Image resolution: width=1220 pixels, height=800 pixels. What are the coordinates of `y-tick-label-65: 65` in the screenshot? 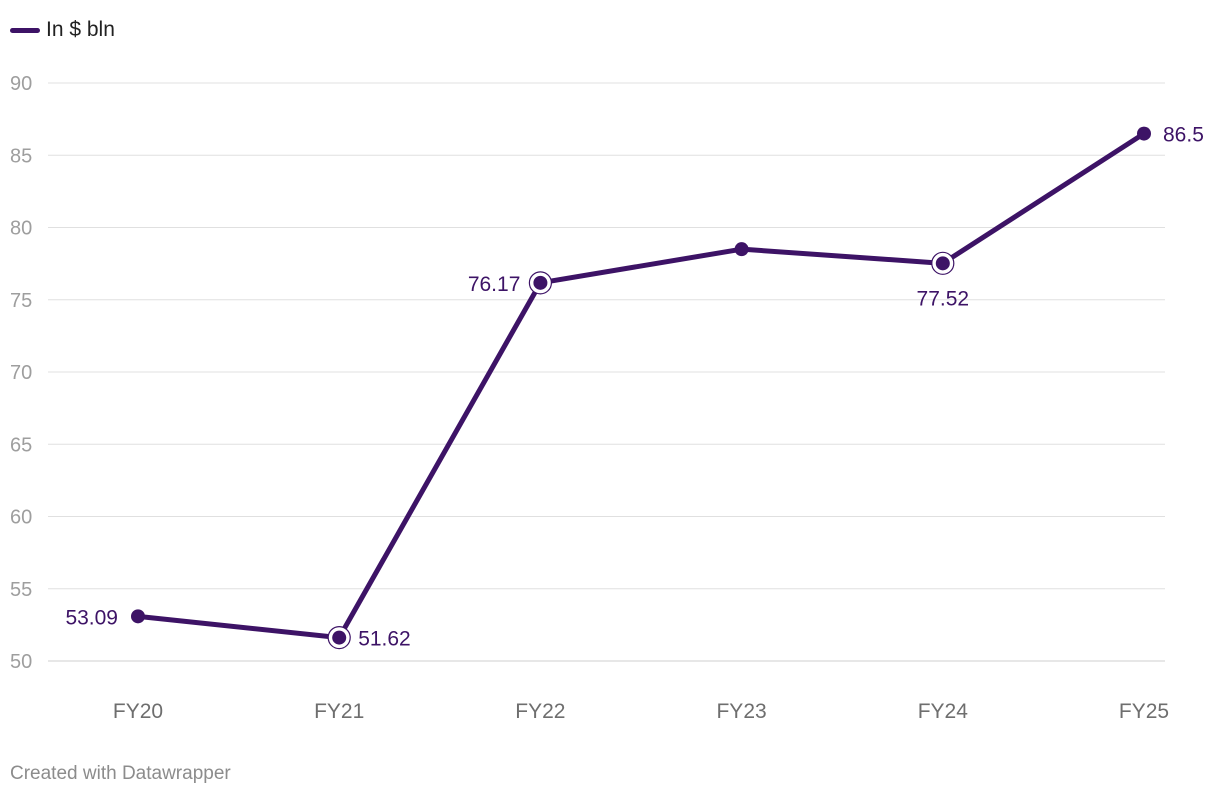 It's located at (21, 445).